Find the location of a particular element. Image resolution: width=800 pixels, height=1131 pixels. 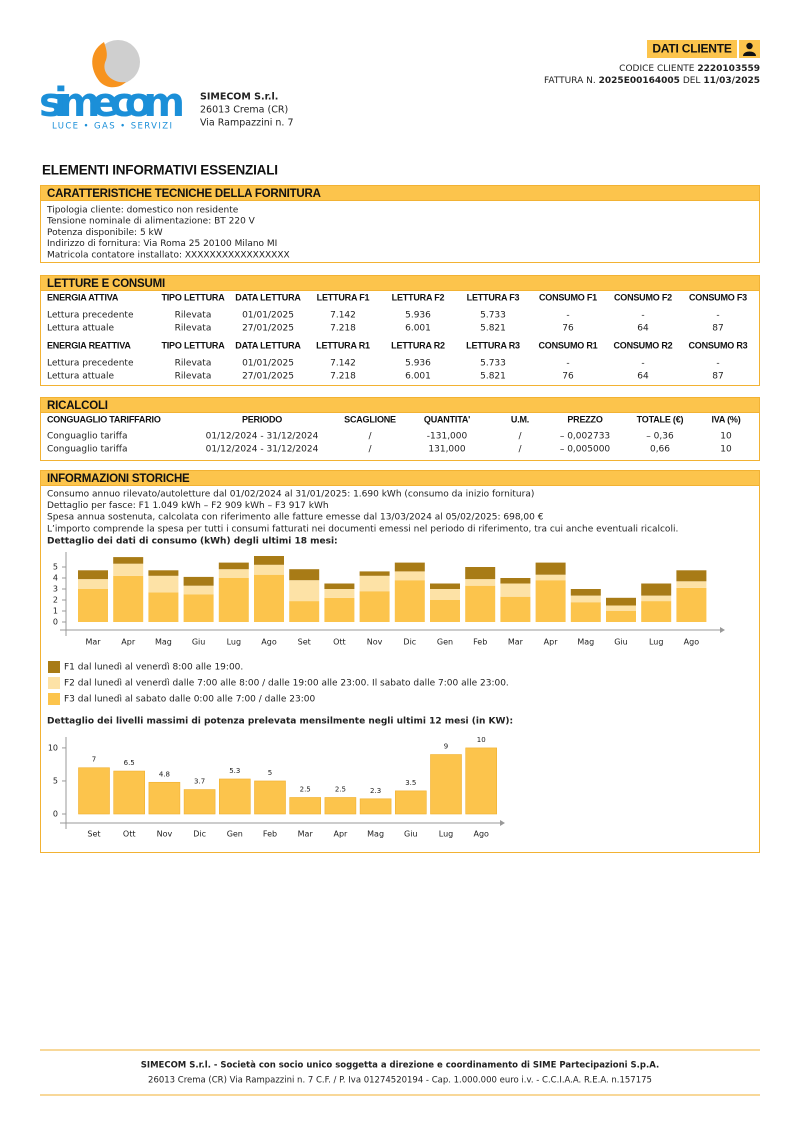

label: CODICE CLIENTE is located at coordinates (657, 69).